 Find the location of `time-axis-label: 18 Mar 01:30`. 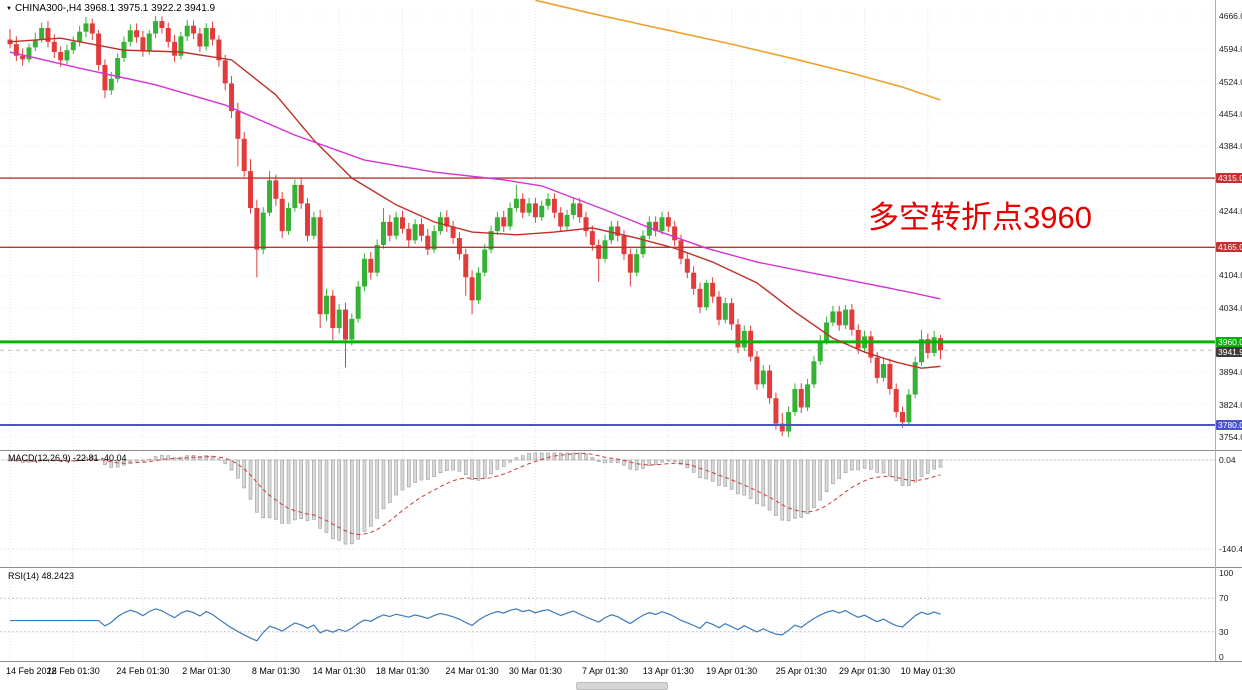

time-axis-label: 18 Mar 01:30 is located at coordinates (402, 671).